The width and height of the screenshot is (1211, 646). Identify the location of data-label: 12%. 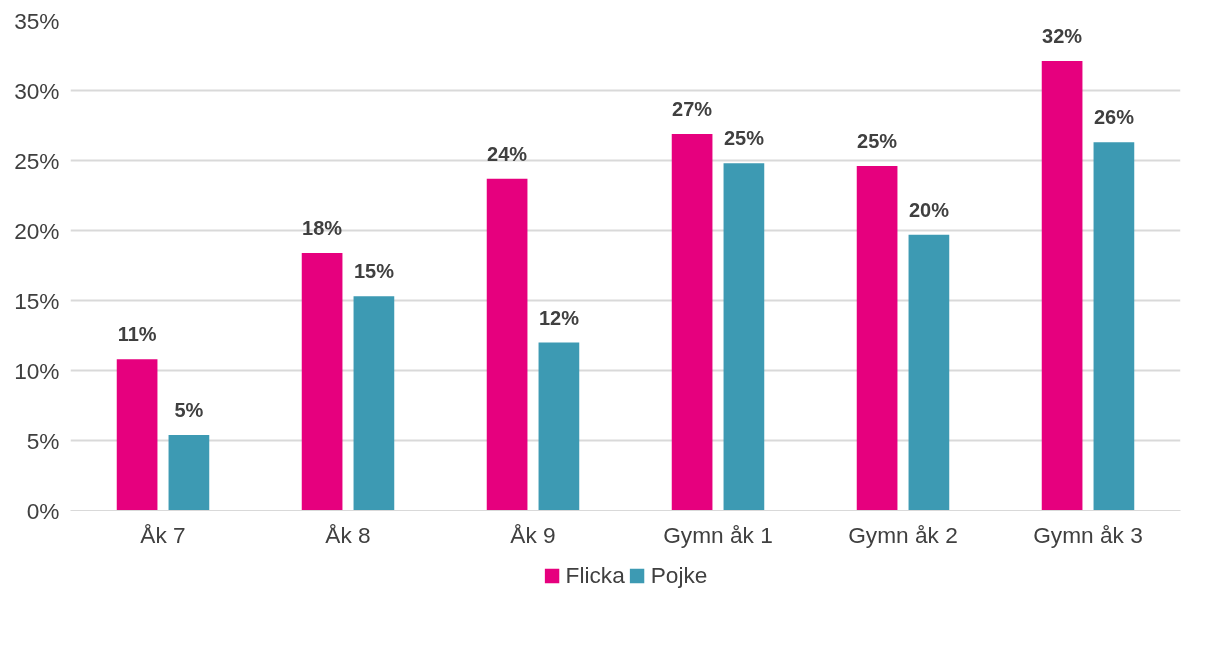
(559, 317).